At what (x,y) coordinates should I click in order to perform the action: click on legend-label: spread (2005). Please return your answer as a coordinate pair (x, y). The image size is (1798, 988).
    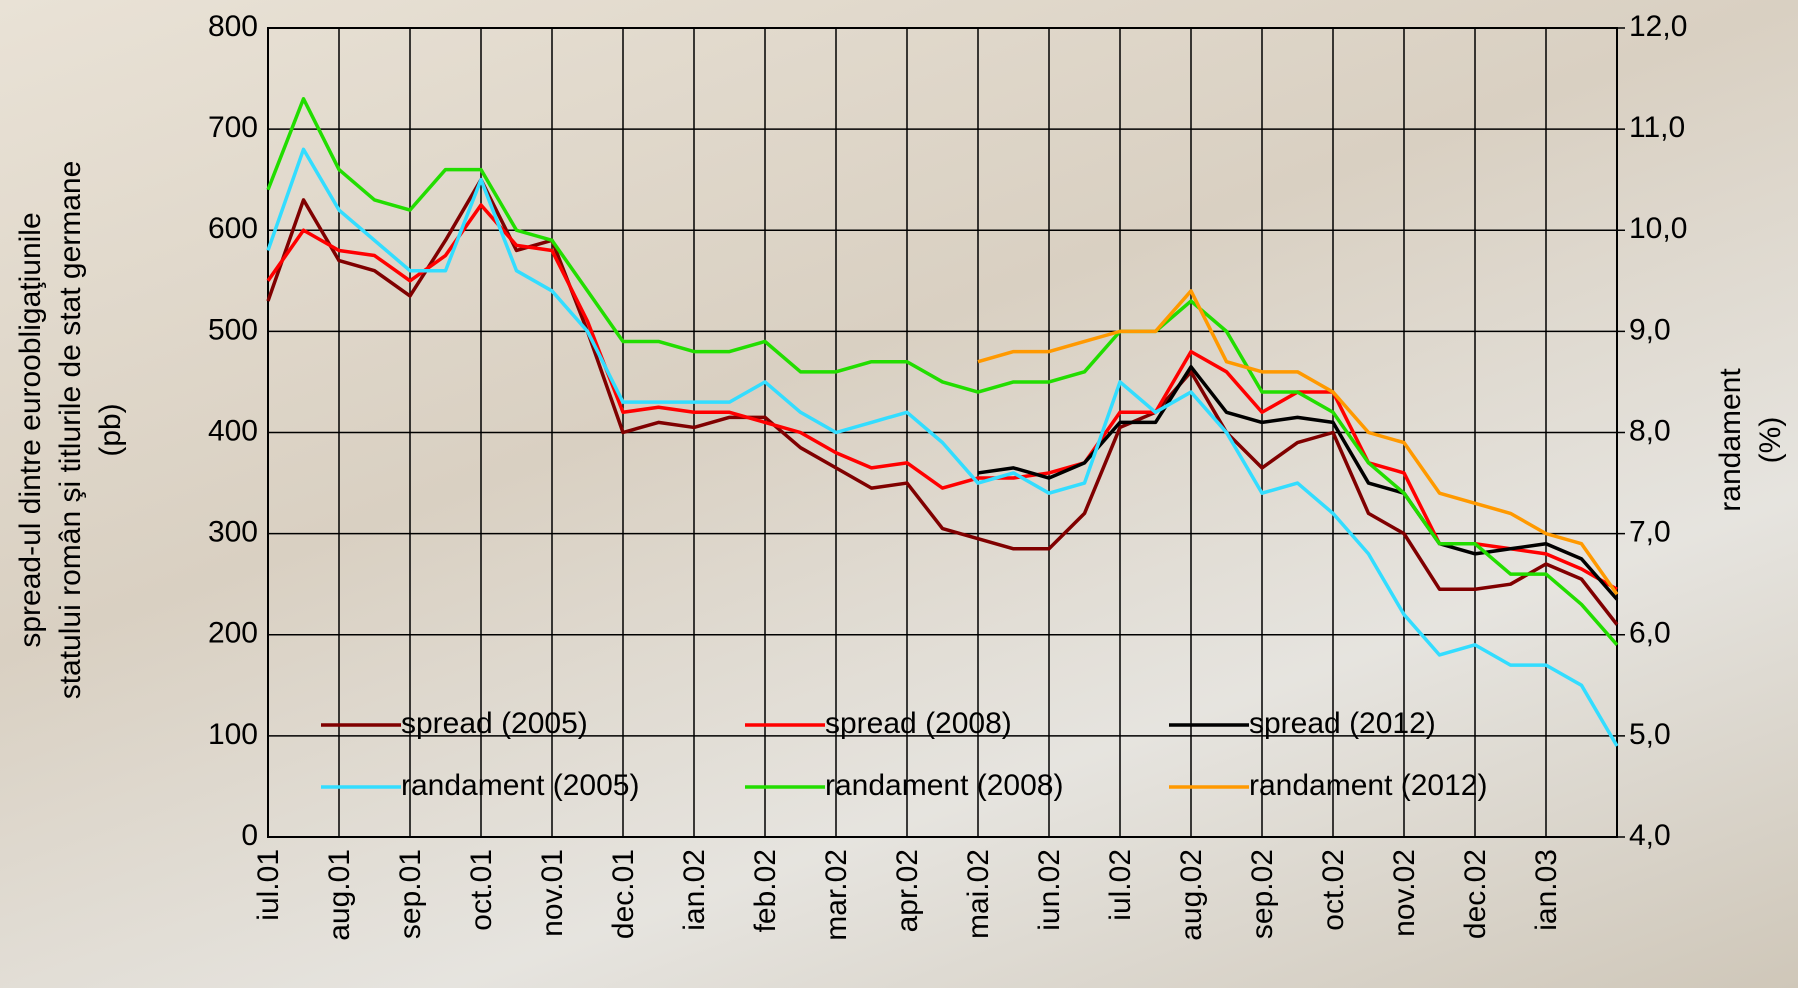
    Looking at the image, I should click on (494, 723).